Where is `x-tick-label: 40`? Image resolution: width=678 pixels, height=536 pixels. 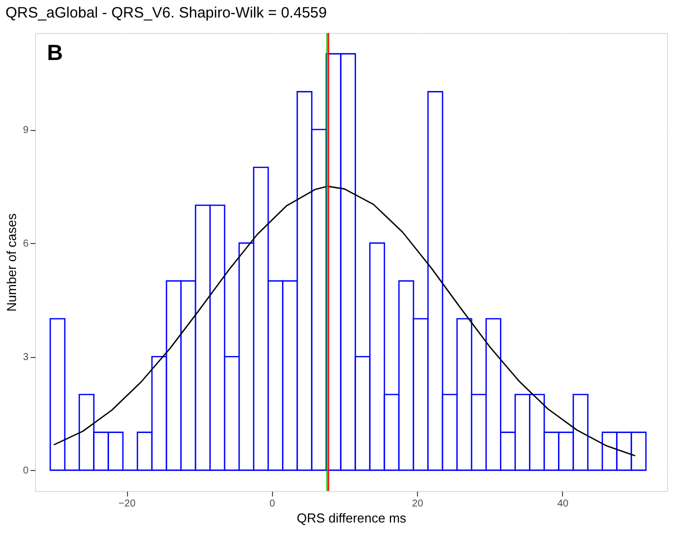
x-tick-label: 40 is located at coordinates (563, 504).